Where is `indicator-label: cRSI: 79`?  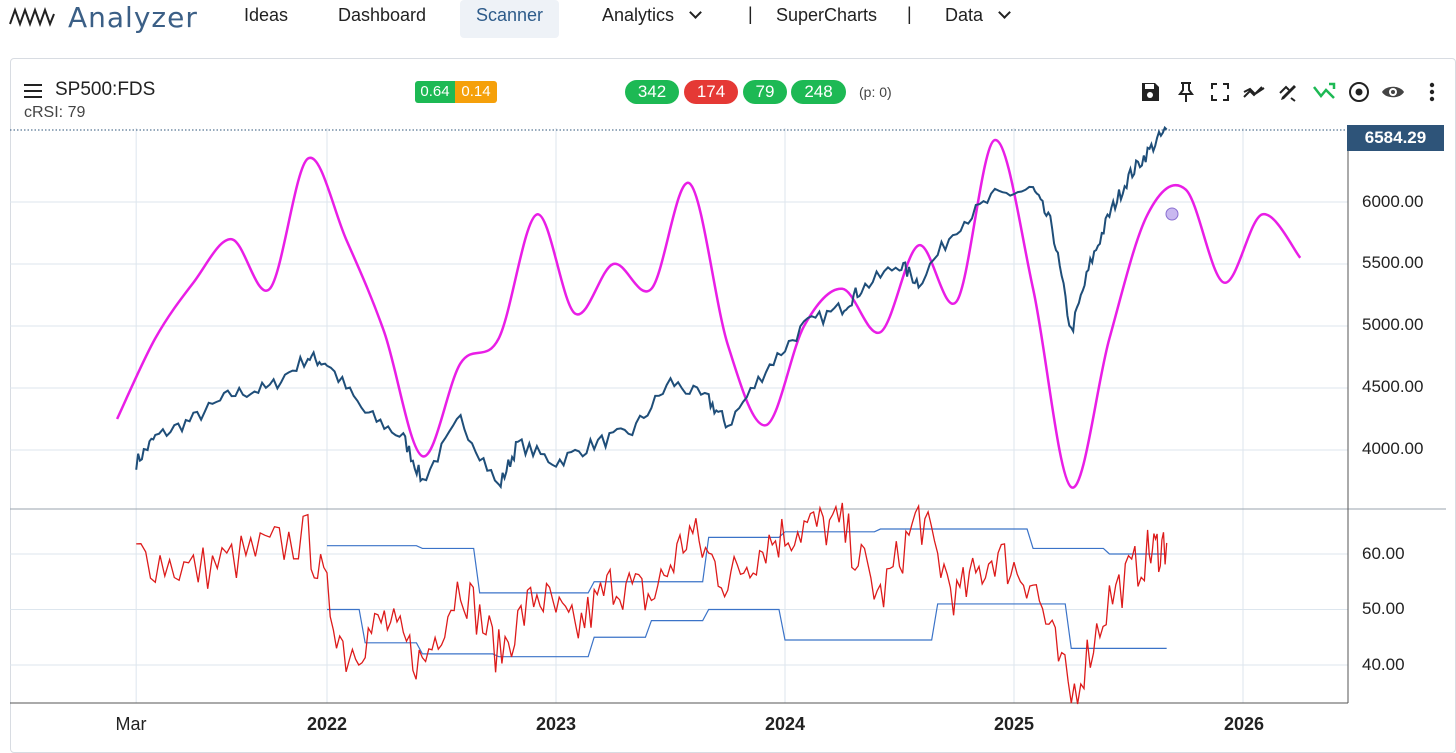
indicator-label: cRSI: 79 is located at coordinates (55, 112).